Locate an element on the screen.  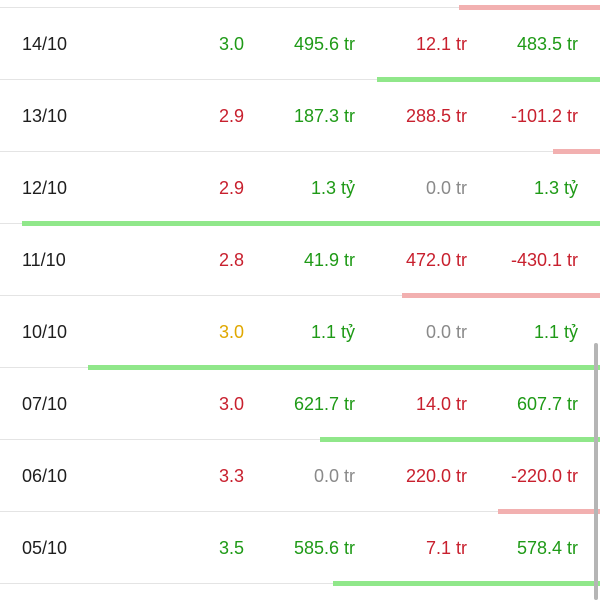
buy-value-cell: 621.7 tr is located at coordinates (324, 404).